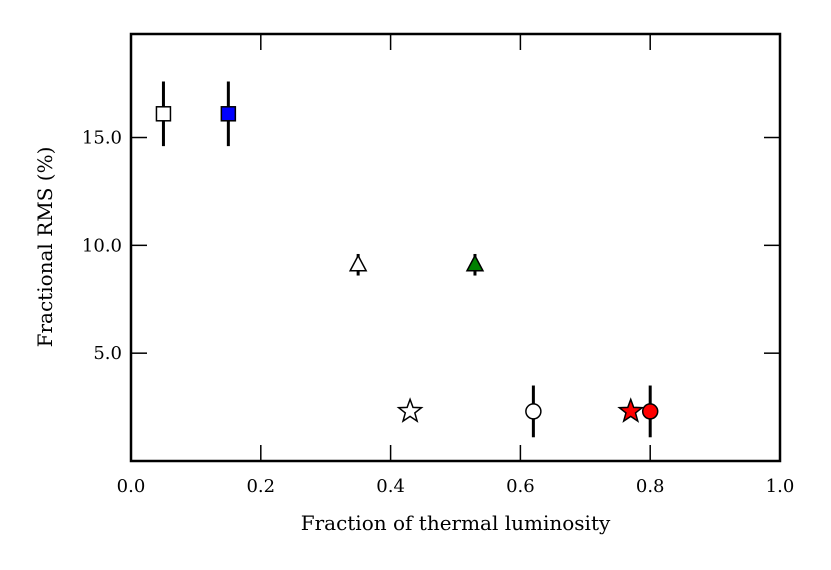 This screenshot has width=831, height=570. Describe the element at coordinates (520, 486) in the screenshot. I see `x-tick-label: 0.6` at that location.